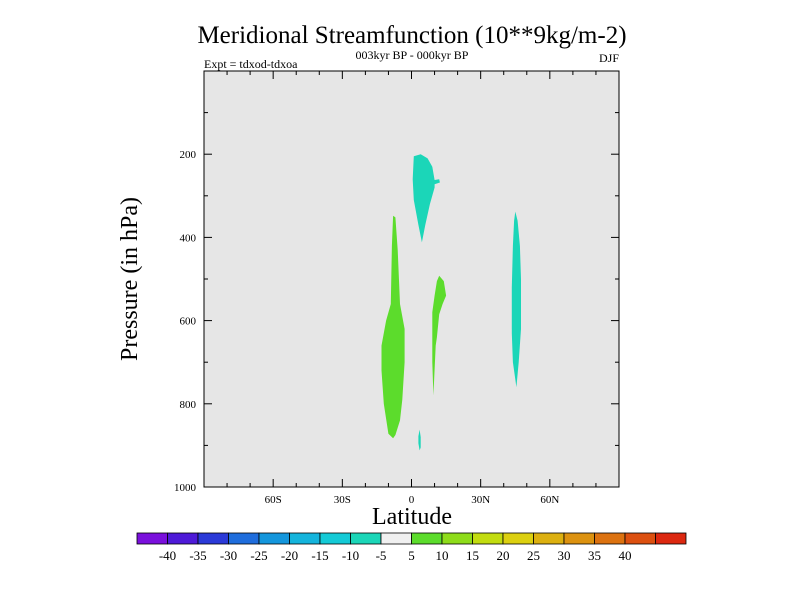  Describe the element at coordinates (188, 405) in the screenshot. I see `y-tick-label: 800` at that location.